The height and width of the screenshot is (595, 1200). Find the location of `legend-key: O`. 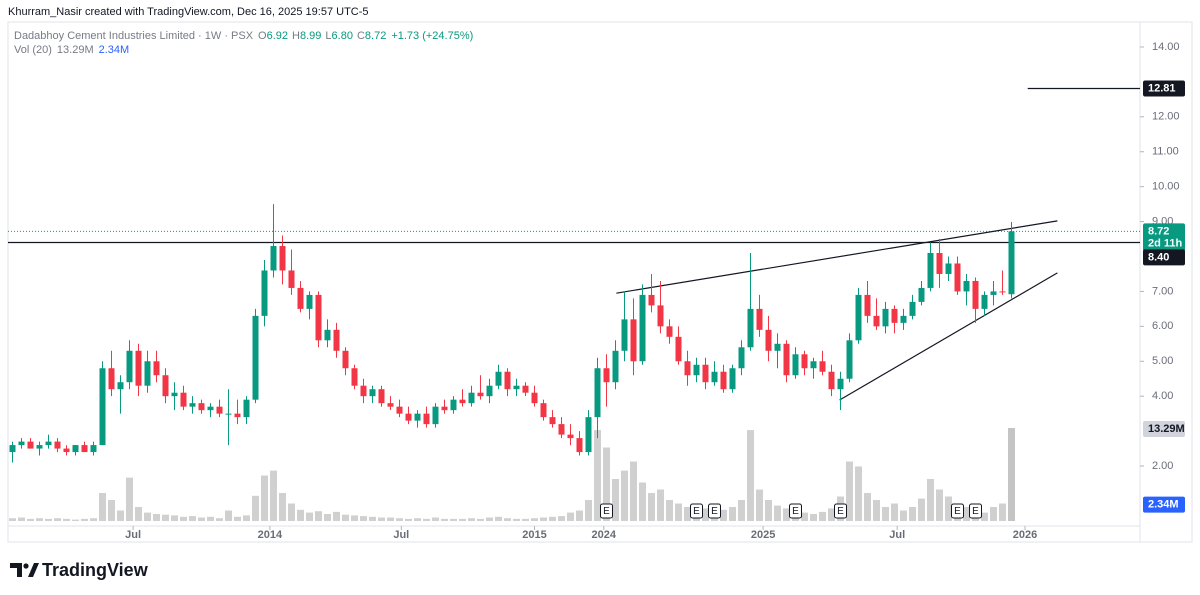

legend-key: O is located at coordinates (262, 36).